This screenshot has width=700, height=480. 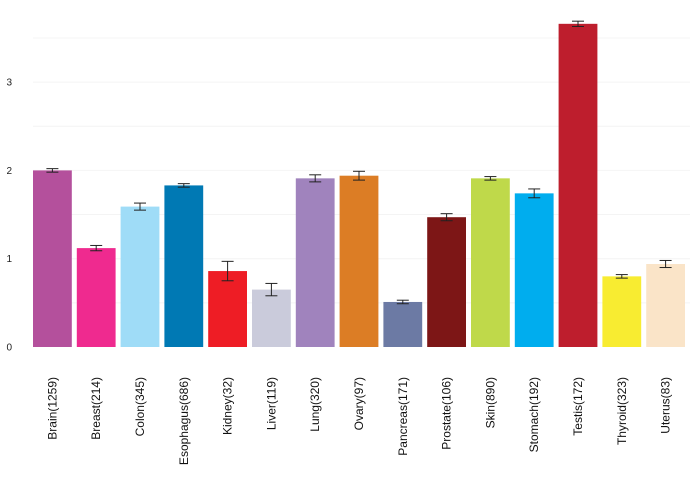 I want to click on x-tick-label: Ovary(97), so click(x=359, y=403).